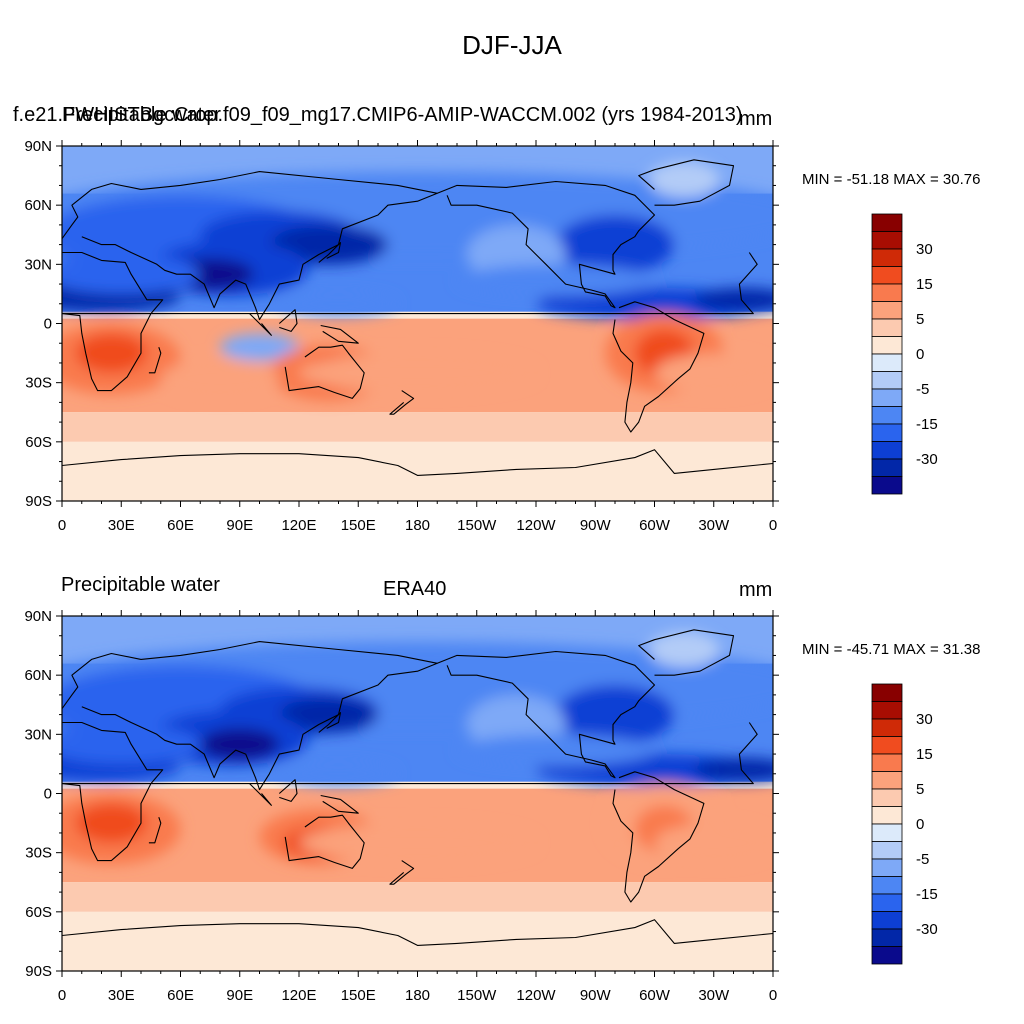  What do you see at coordinates (714, 525) in the screenshot?
I see `lon-tick-label: 30W` at bounding box center [714, 525].